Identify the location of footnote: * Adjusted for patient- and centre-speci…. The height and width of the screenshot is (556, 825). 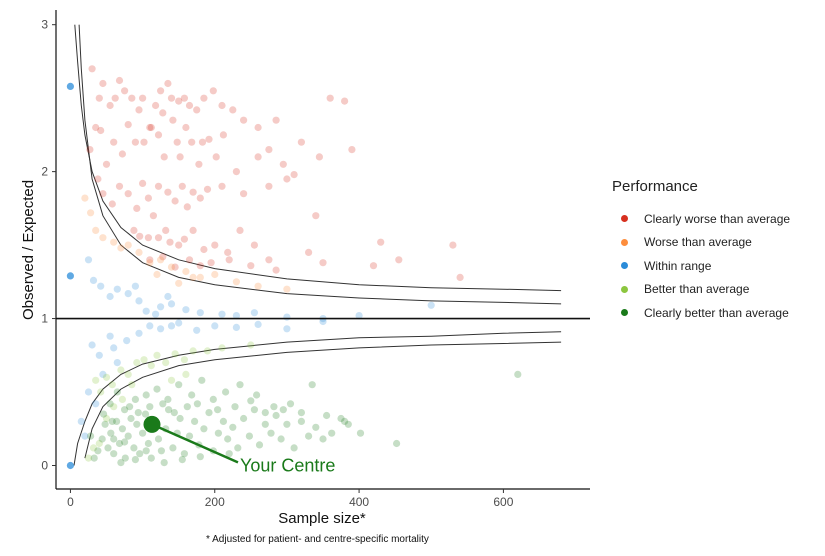
(317, 539).